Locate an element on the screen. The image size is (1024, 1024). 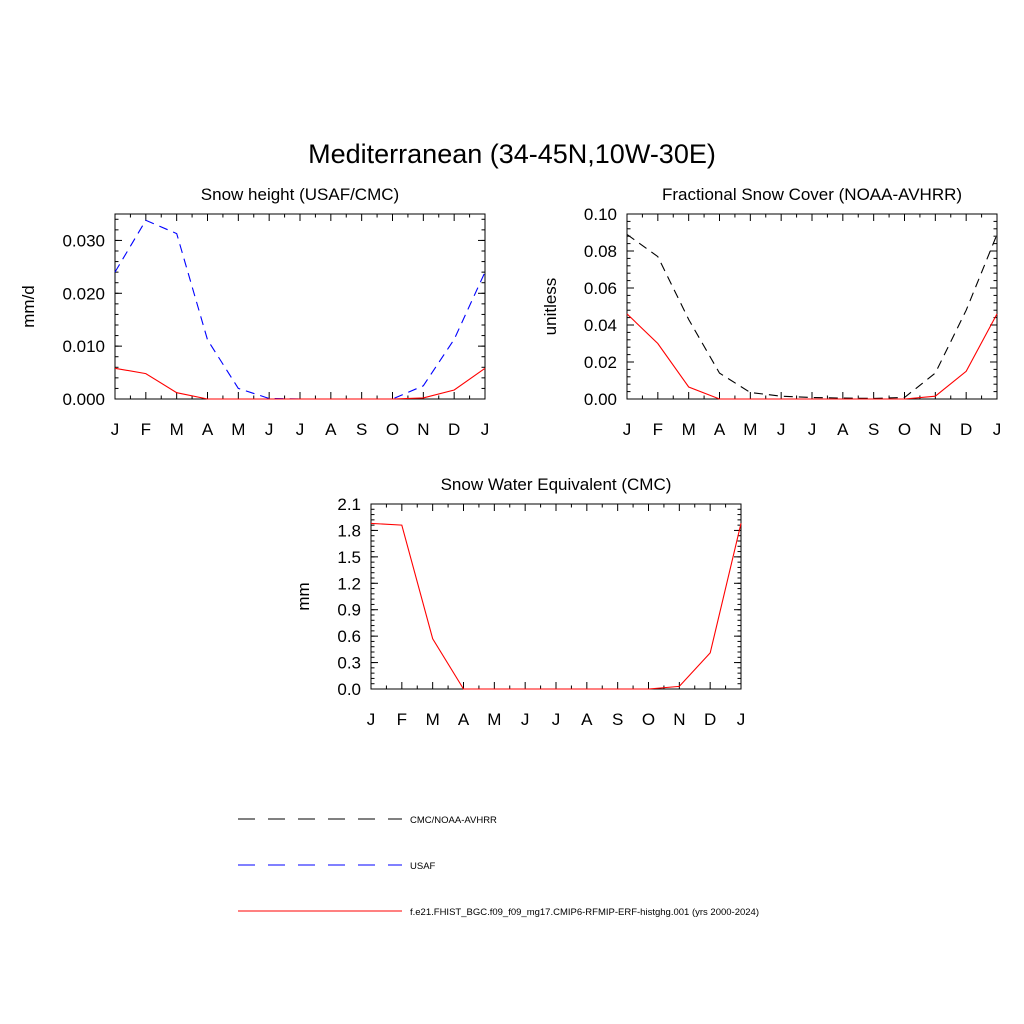
y-tick-label: 0.020 is located at coordinates (83, 293).